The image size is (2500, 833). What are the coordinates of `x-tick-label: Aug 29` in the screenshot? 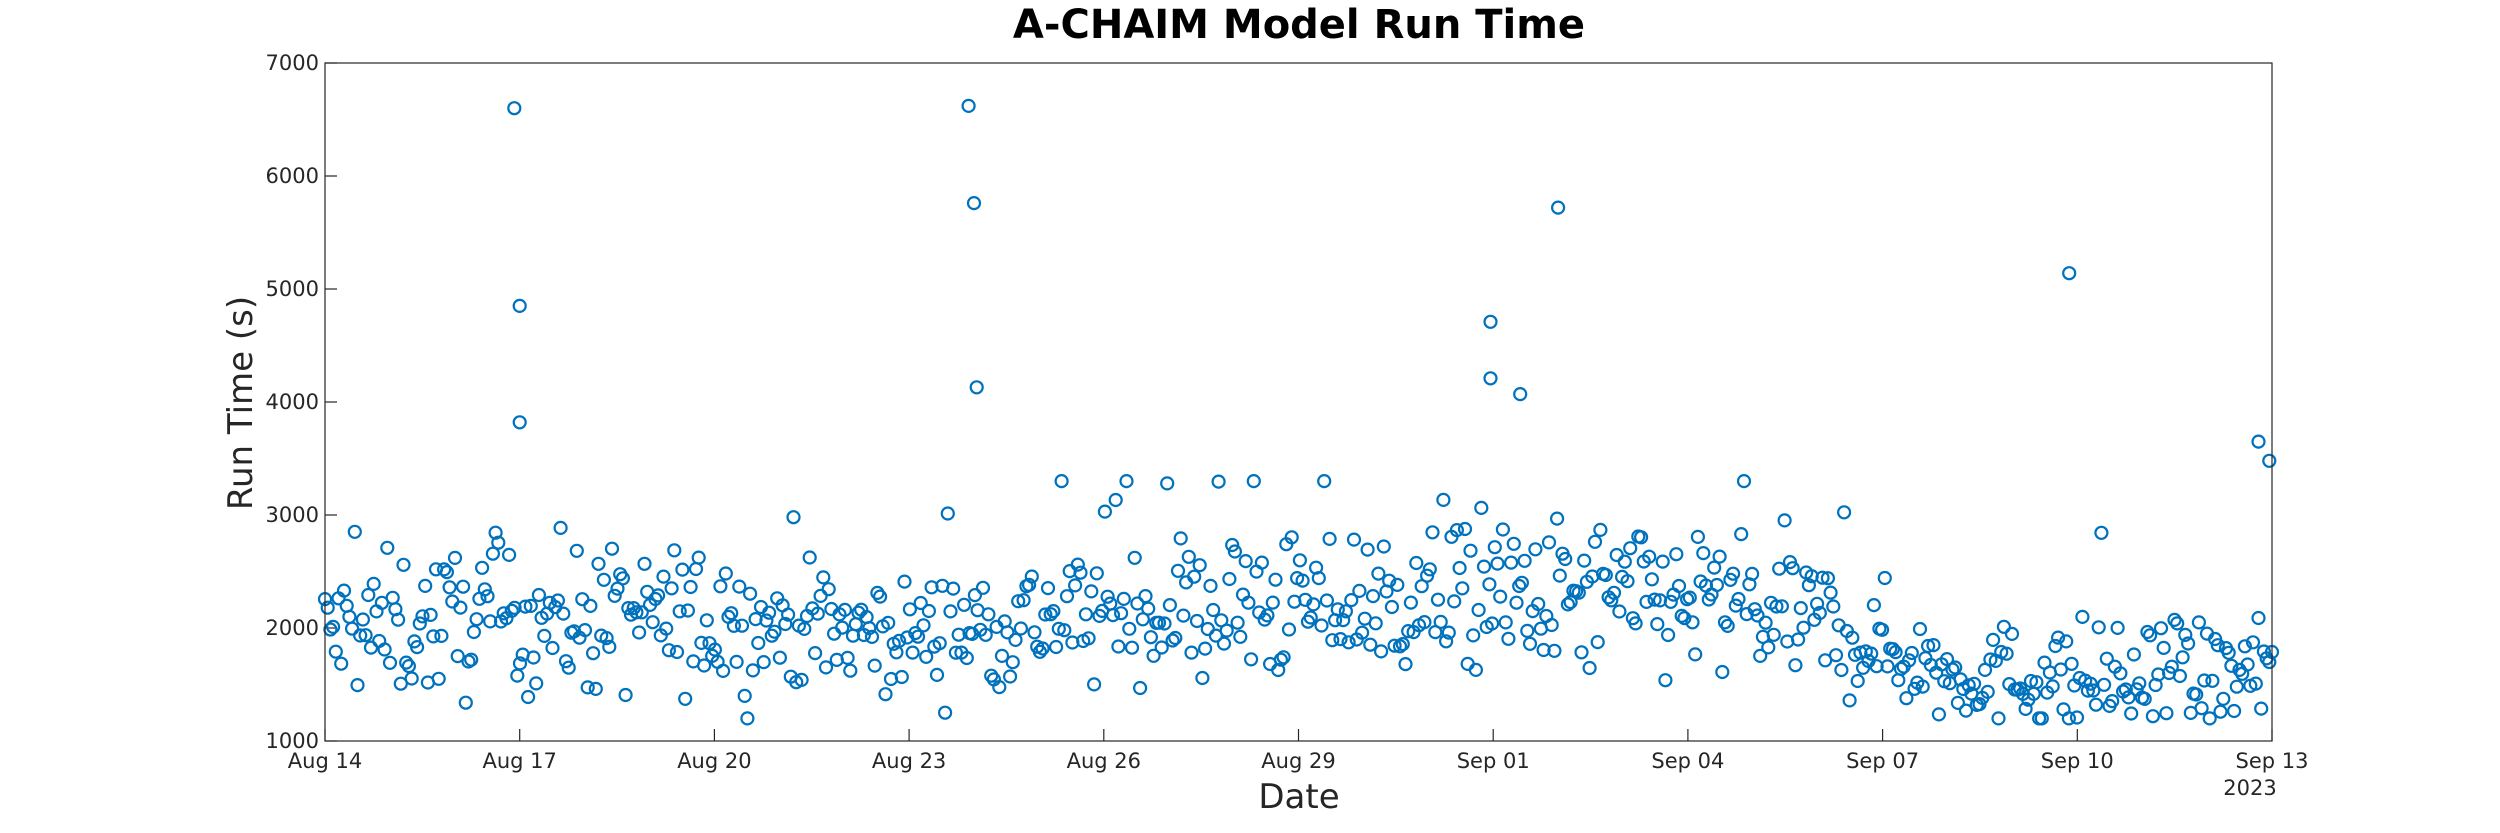 It's located at (1298, 761).